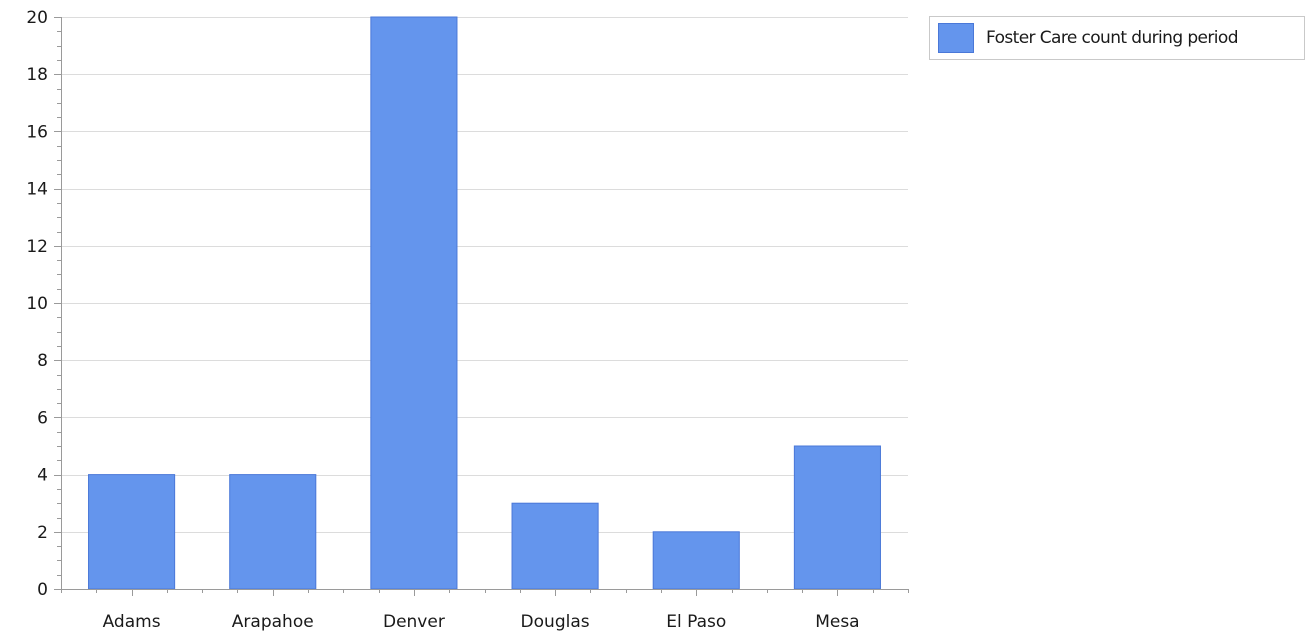  I want to click on y-tick-label: 16, so click(37, 132).